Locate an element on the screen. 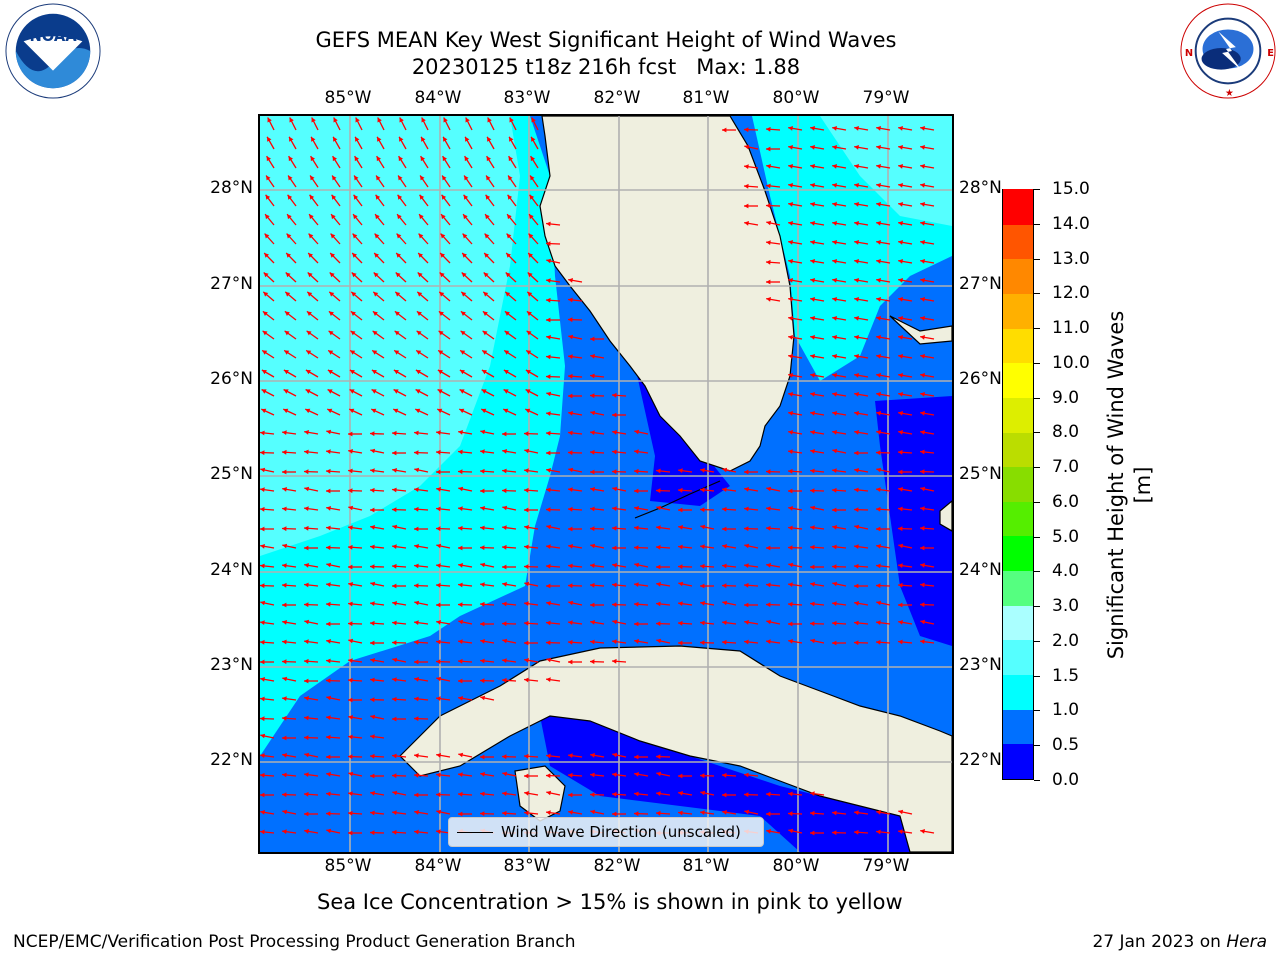  lon-tick-label-top: 80°W is located at coordinates (796, 98).